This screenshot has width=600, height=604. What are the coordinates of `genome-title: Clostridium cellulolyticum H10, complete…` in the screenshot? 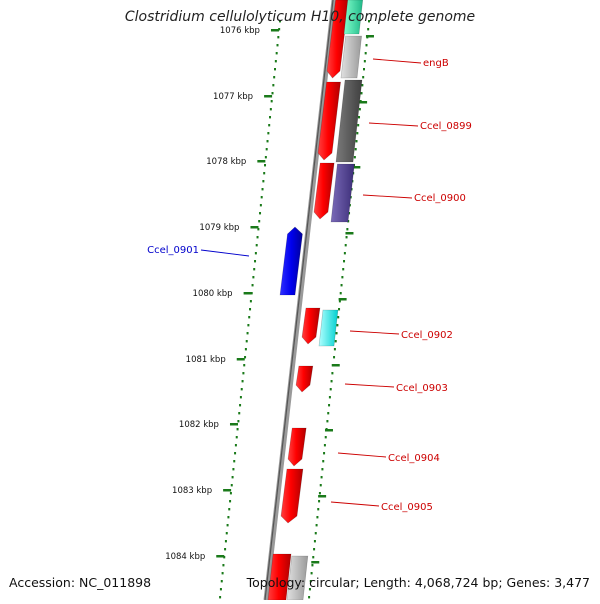 It's located at (300, 17).